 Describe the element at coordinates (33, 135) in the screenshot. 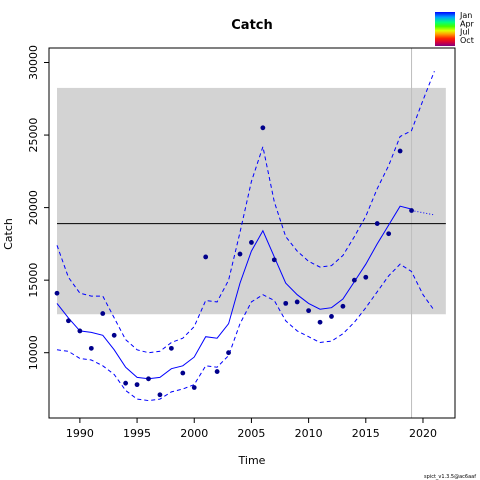

I see `y-tick-label: 25000` at that location.